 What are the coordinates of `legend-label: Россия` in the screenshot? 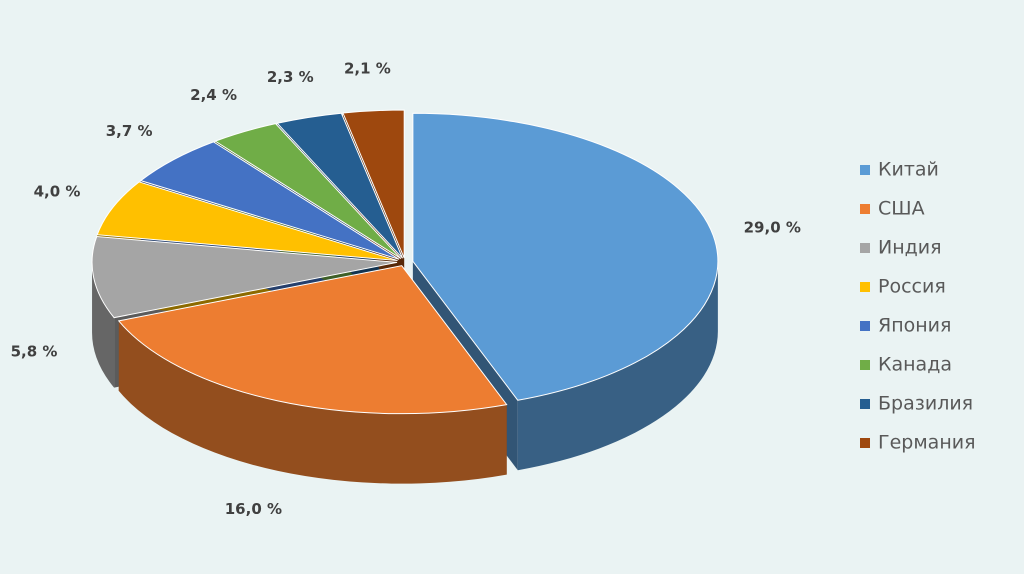 It's located at (912, 287).